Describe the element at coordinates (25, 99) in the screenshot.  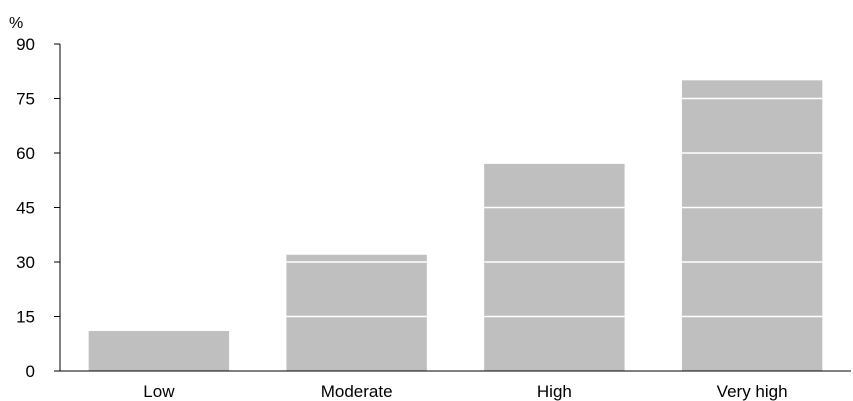
I see `y-tick-label: 75` at that location.